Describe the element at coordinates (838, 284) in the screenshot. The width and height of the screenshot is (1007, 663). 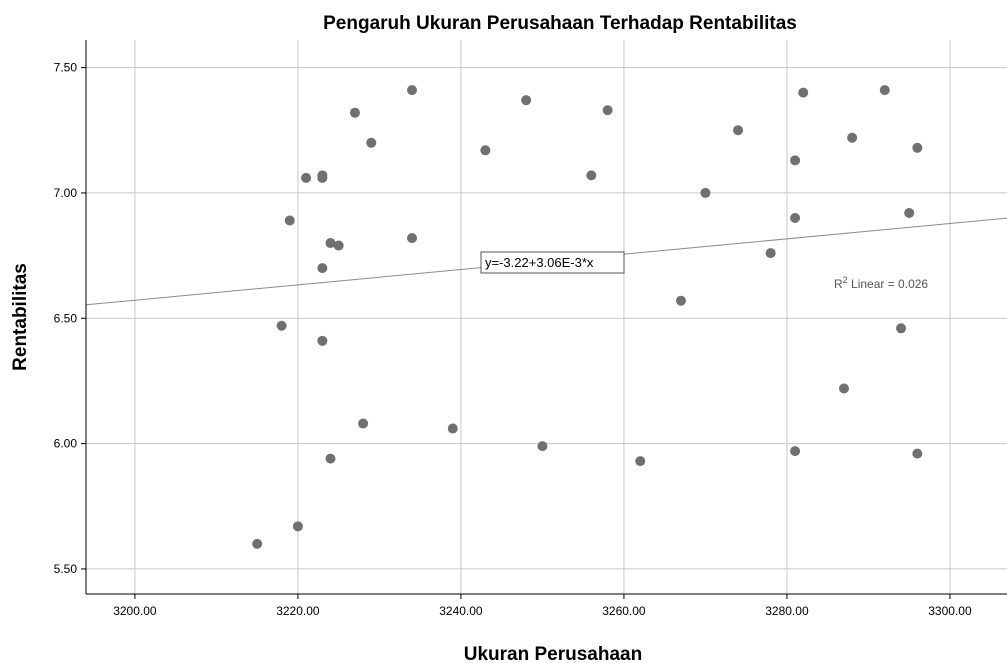
I see `r2-prefix: R` at that location.